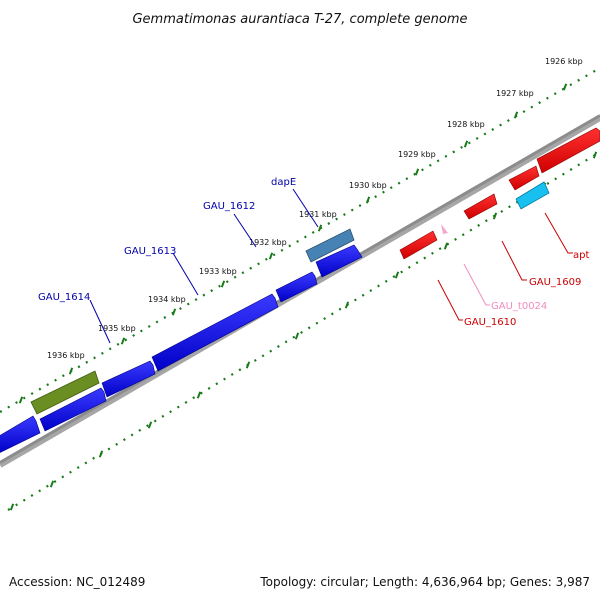  What do you see at coordinates (64, 297) in the screenshot?
I see `gene-label-gau-1614: GAU_1614` at bounding box center [64, 297].